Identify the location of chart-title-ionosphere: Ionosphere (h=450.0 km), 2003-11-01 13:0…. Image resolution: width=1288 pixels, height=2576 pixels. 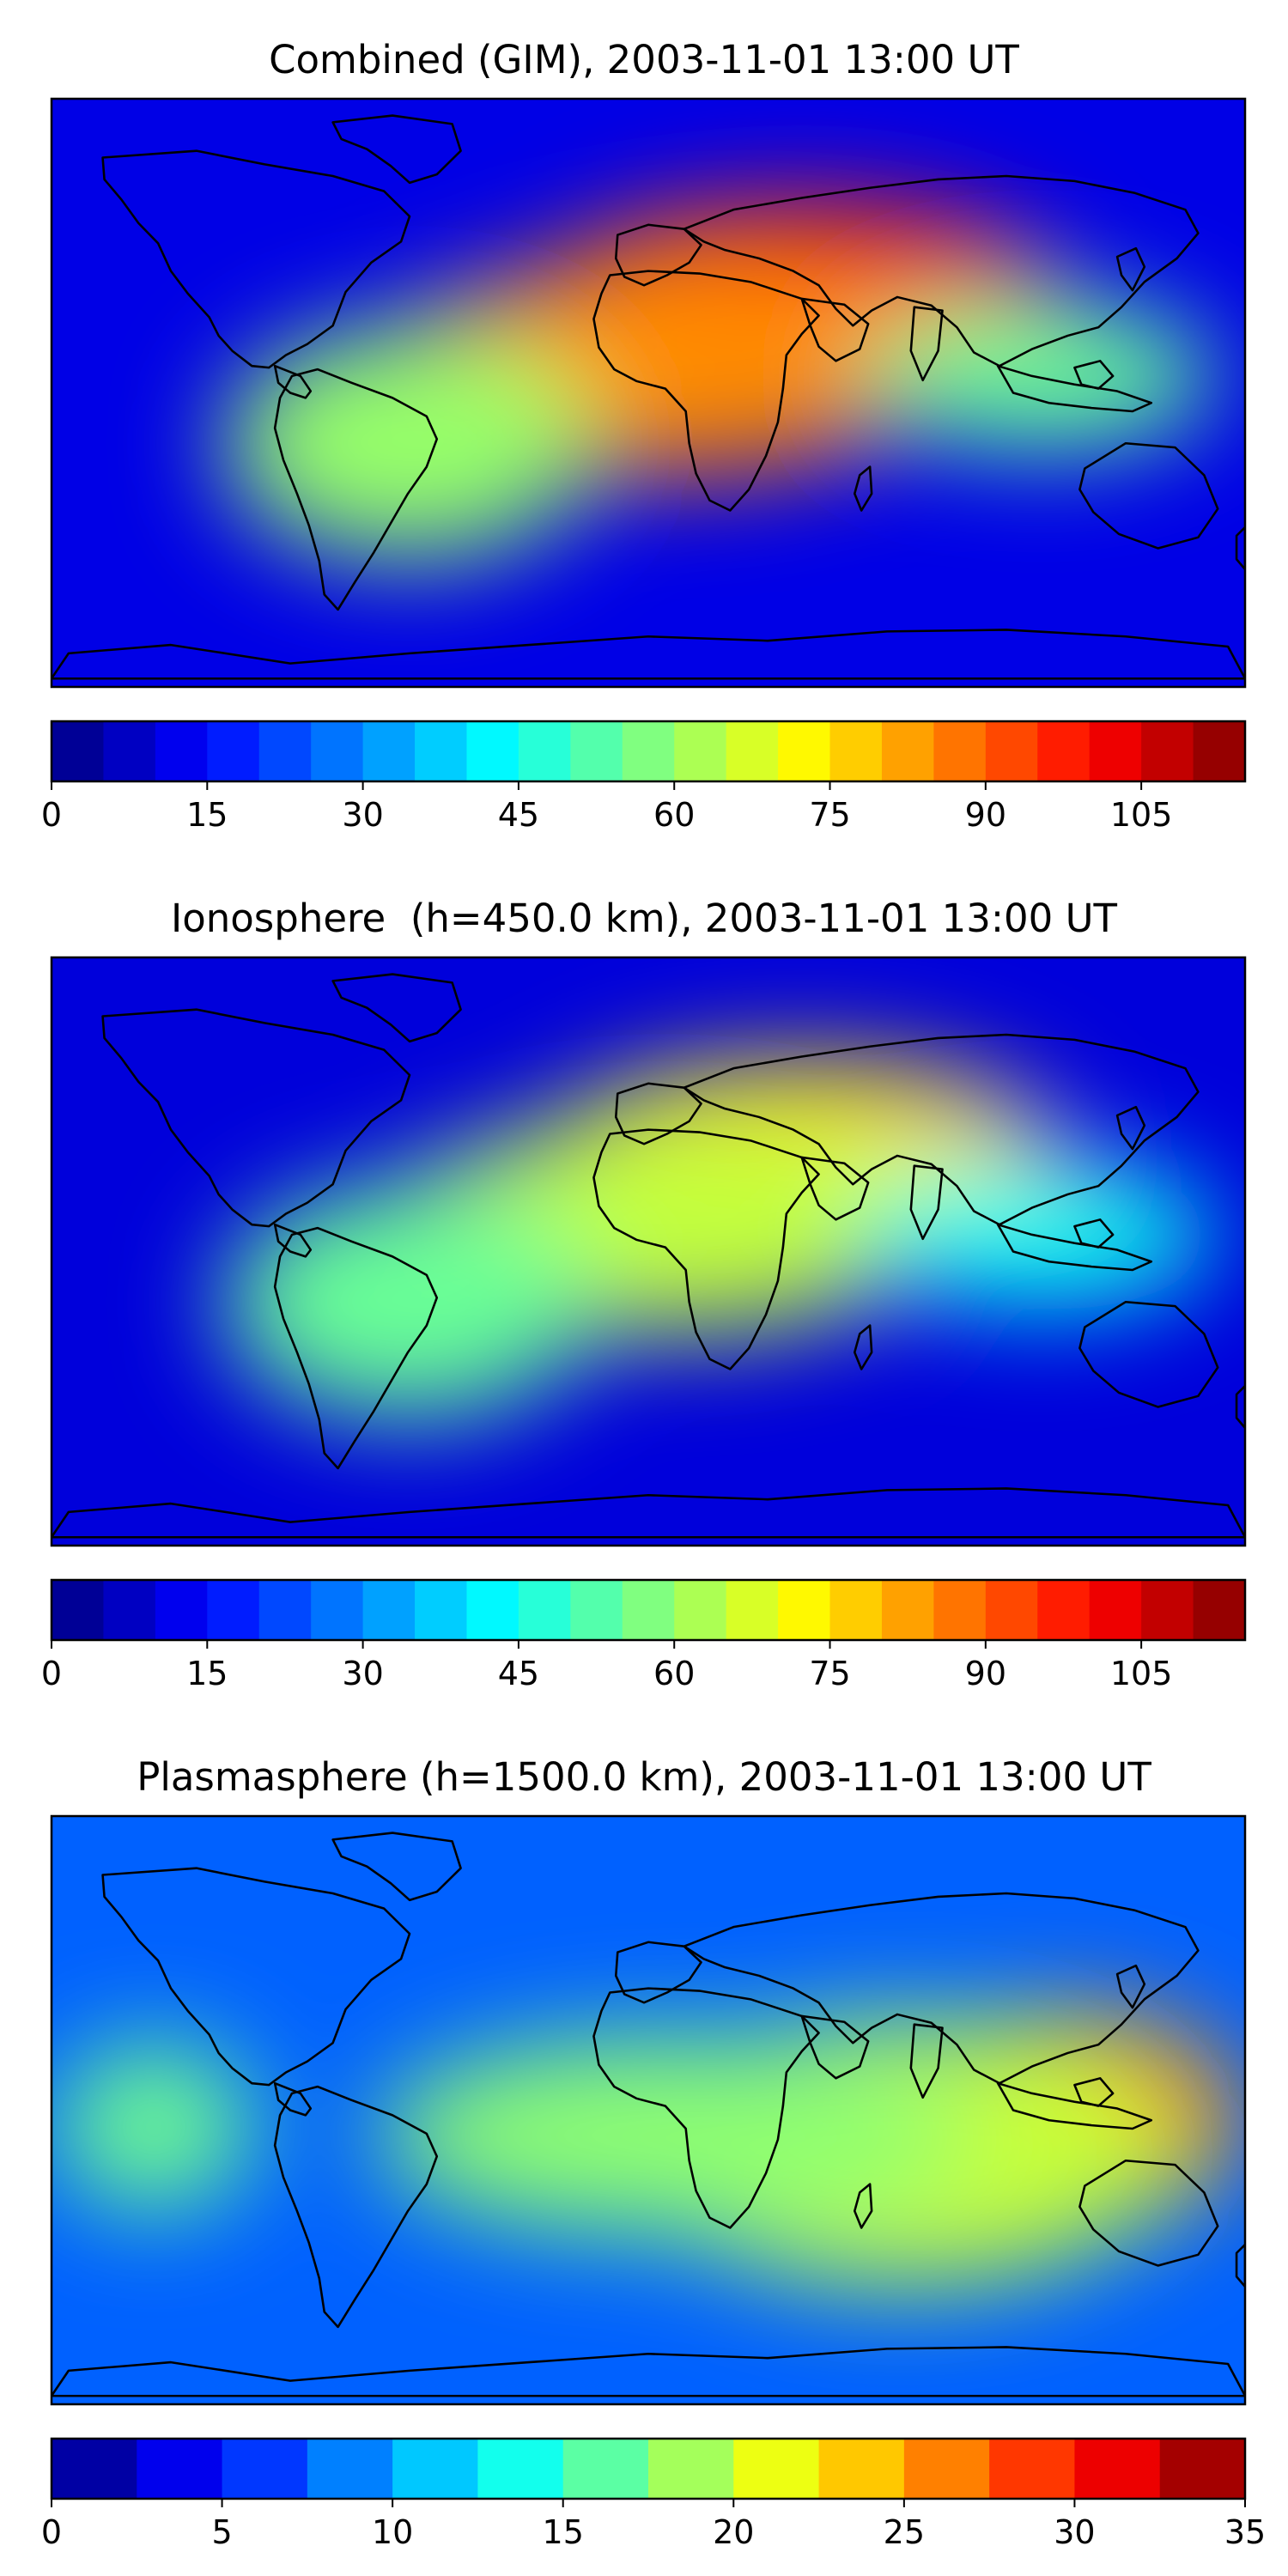
(644, 918).